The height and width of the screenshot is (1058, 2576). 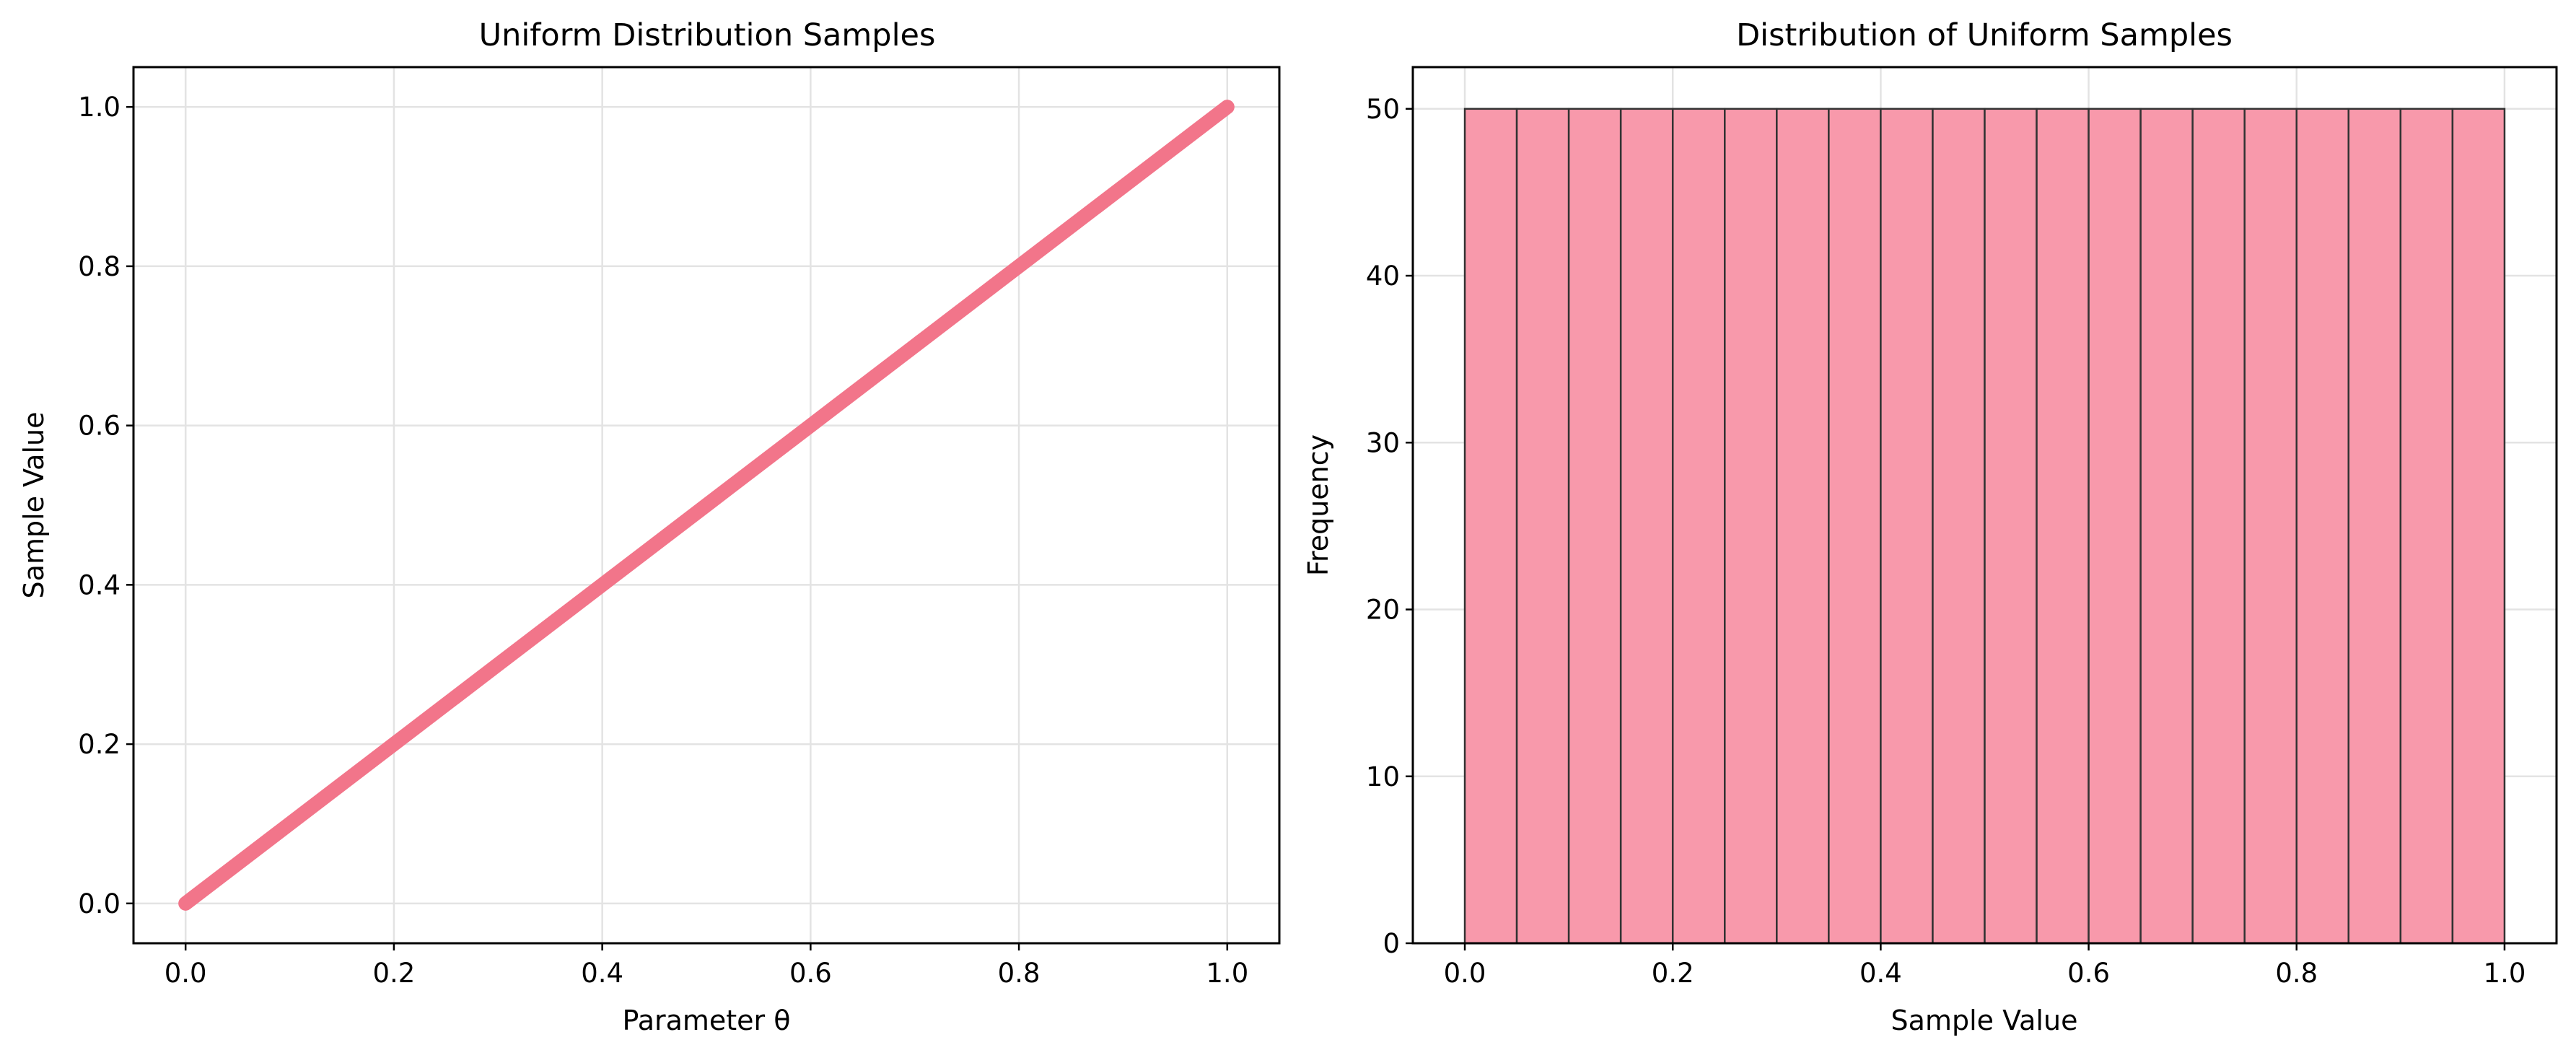 What do you see at coordinates (1383, 442) in the screenshot?
I see `right-y-tick-label: 30` at bounding box center [1383, 442].